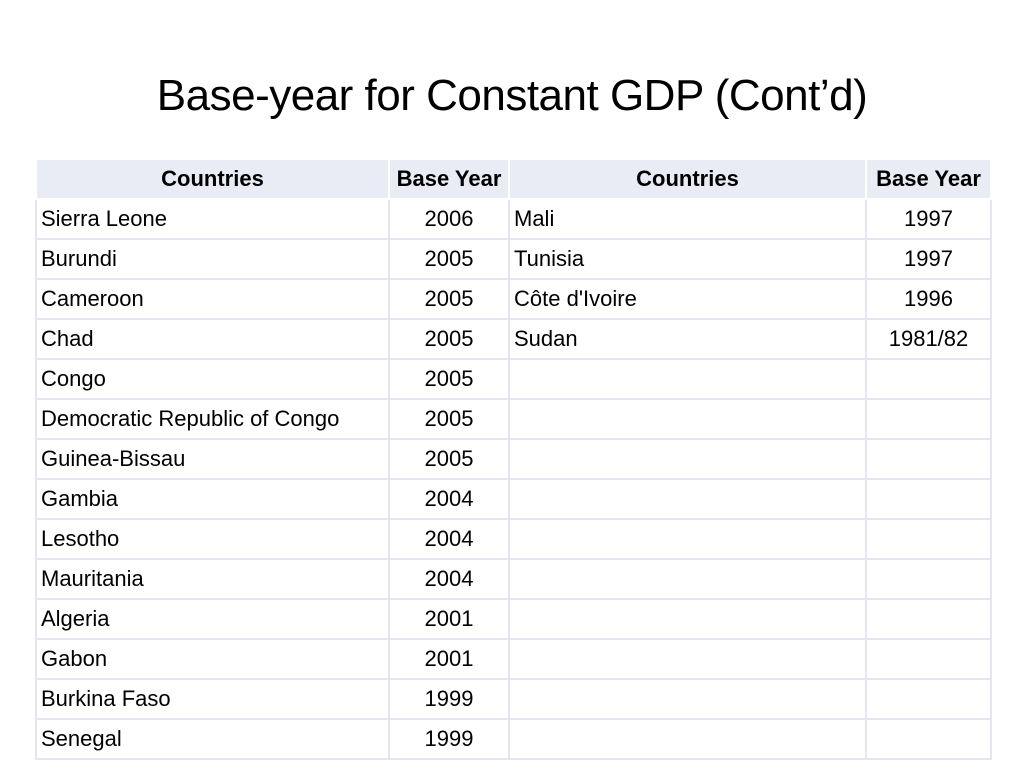 The image size is (1024, 768). What do you see at coordinates (449, 219) in the screenshot?
I see `cell-year-left: 2006` at bounding box center [449, 219].